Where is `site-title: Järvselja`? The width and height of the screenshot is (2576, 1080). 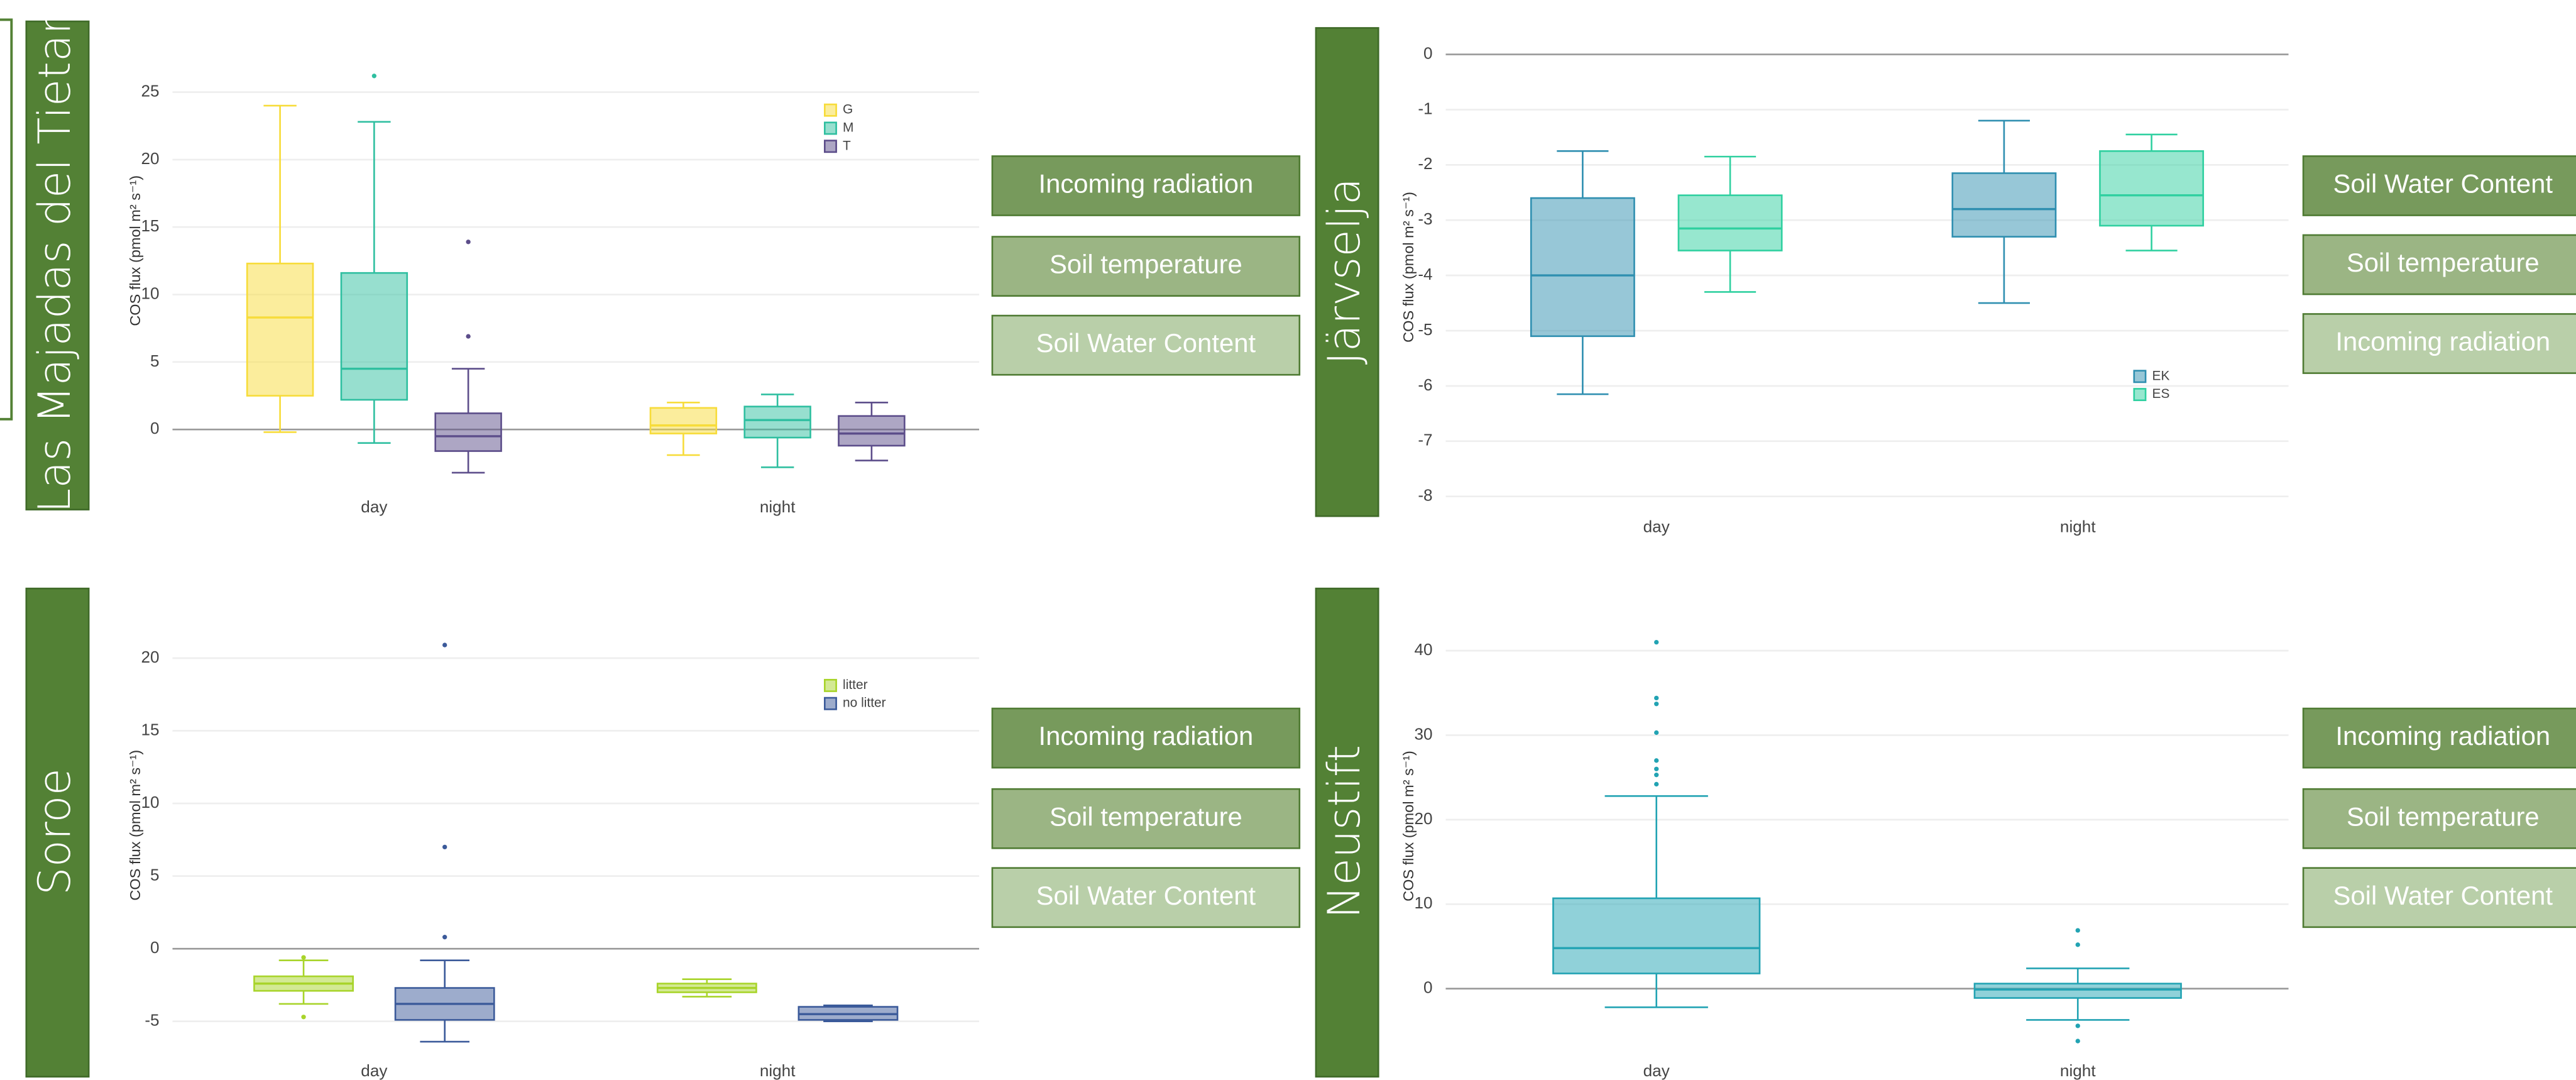 site-title: Järvselja is located at coordinates (1344, 271).